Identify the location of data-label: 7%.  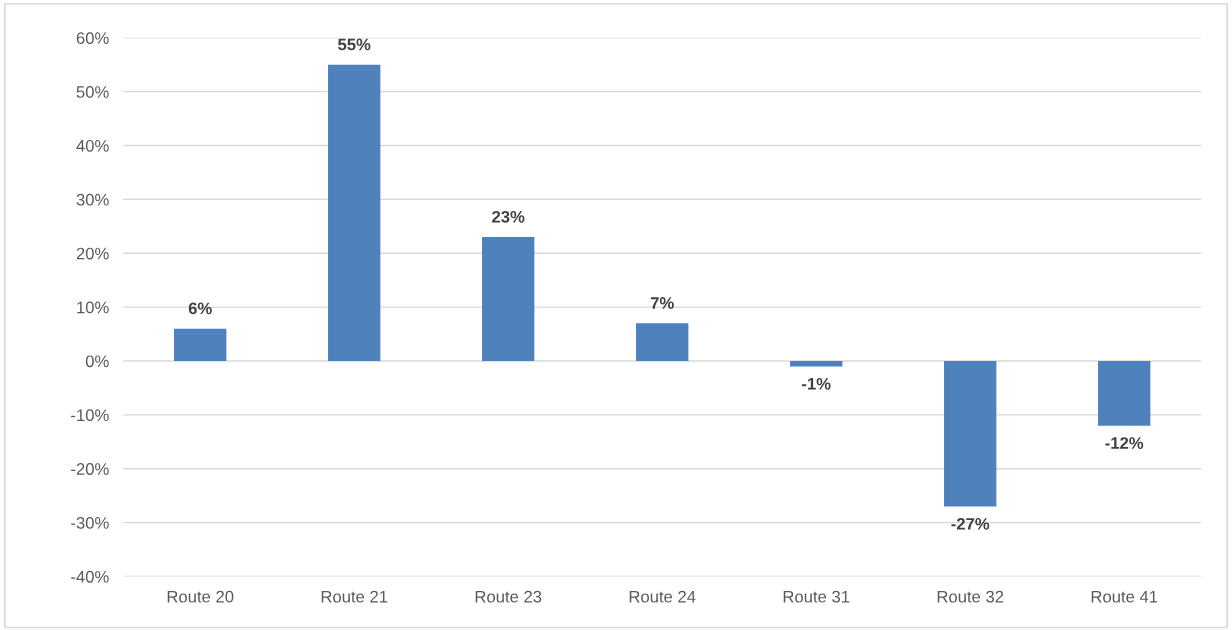
(662, 303).